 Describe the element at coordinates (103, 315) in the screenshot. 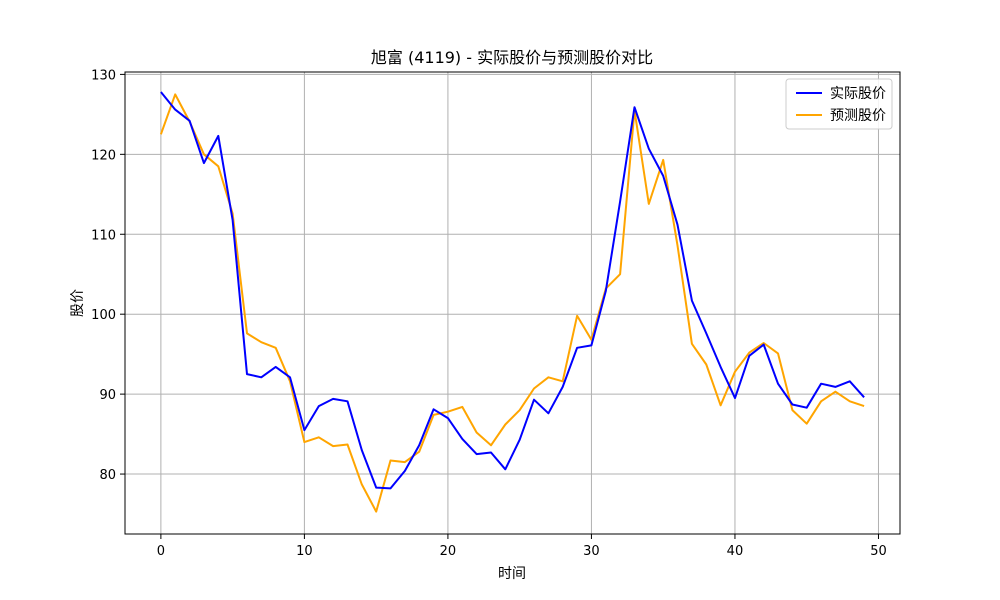

I see `y-tick-label: 100` at that location.